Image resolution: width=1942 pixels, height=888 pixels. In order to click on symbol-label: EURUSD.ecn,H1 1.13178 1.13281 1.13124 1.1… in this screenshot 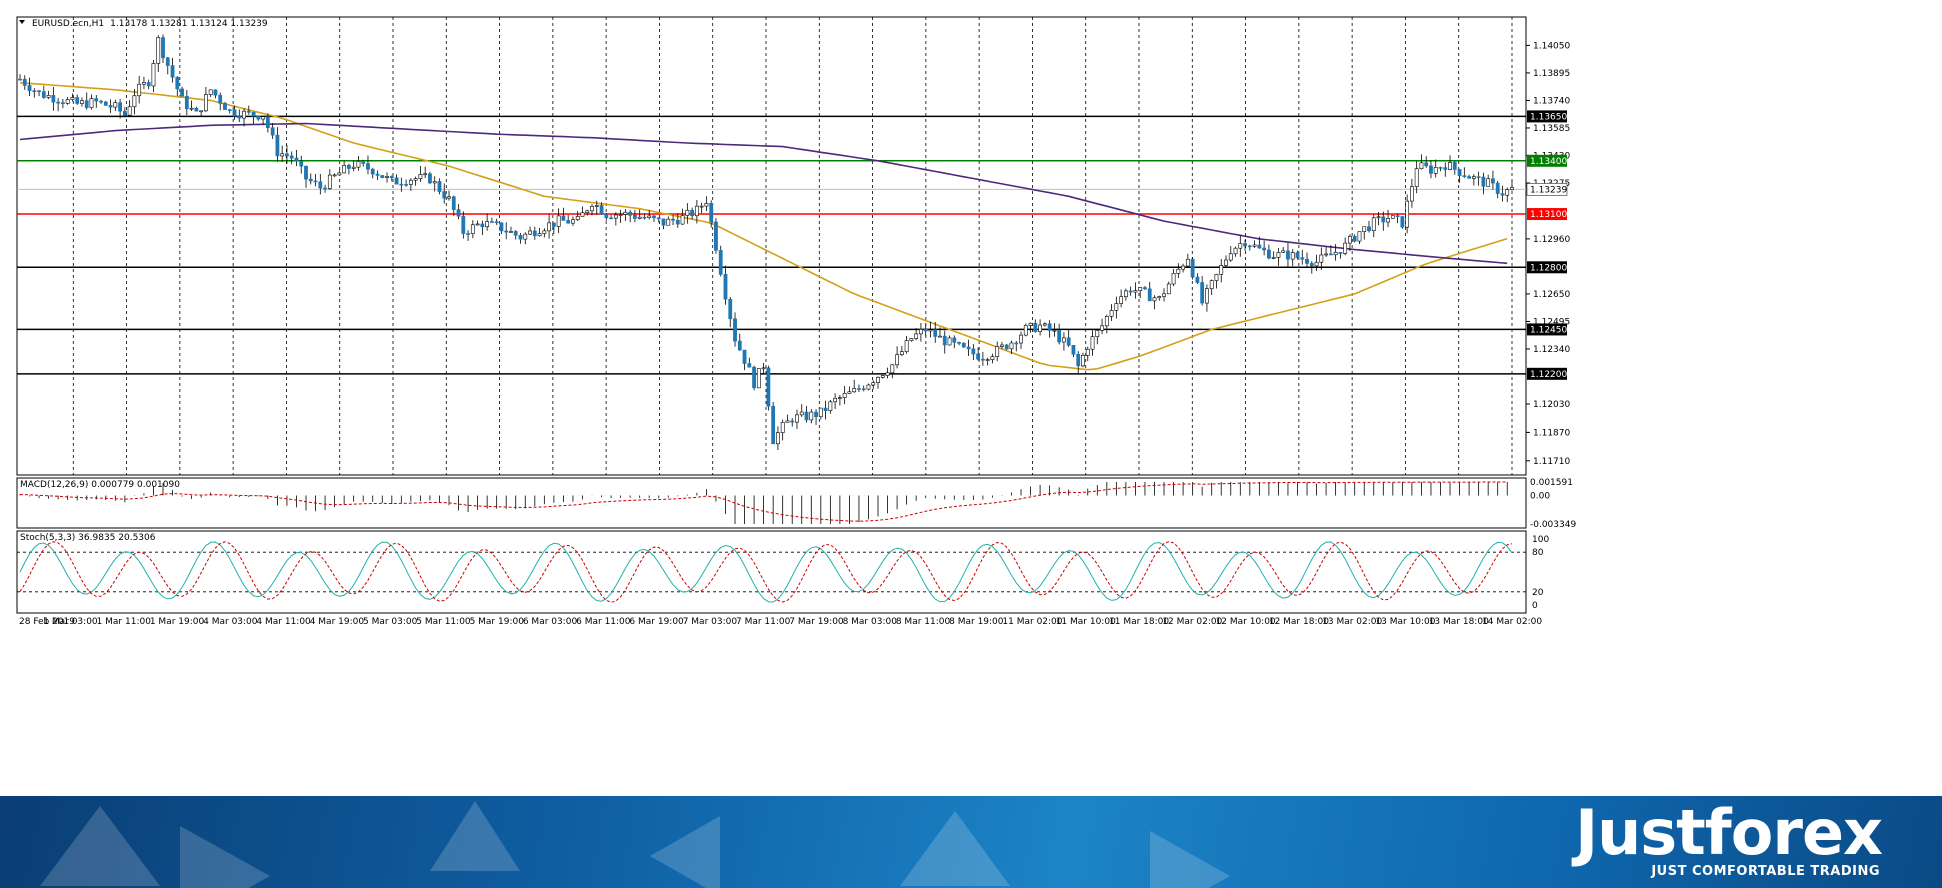, I will do `click(150, 24)`.